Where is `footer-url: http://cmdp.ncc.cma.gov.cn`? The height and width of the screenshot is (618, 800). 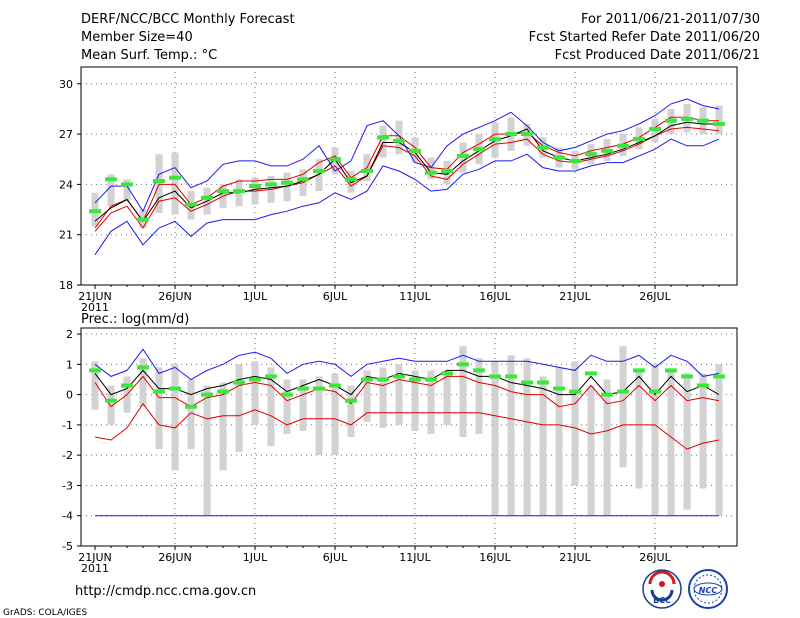
footer-url: http://cmdp.ncc.cma.gov.cn is located at coordinates (165, 591).